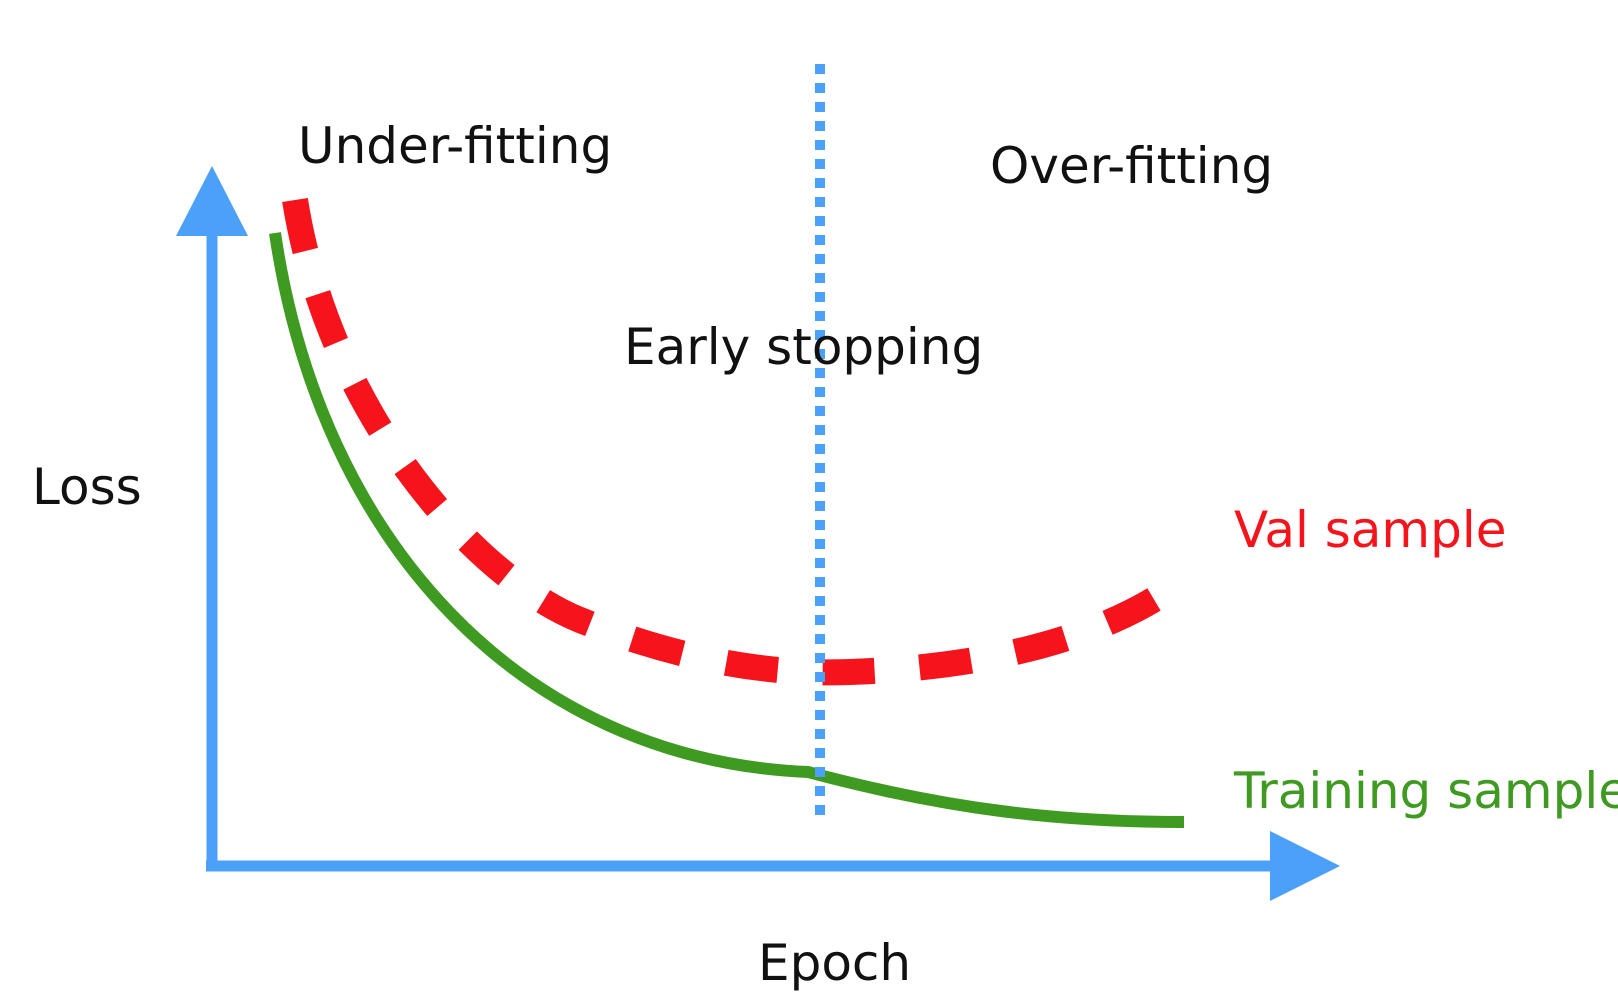 The width and height of the screenshot is (1618, 1006). Describe the element at coordinates (803, 347) in the screenshot. I see `early-stopping-label: Early stopping` at that location.